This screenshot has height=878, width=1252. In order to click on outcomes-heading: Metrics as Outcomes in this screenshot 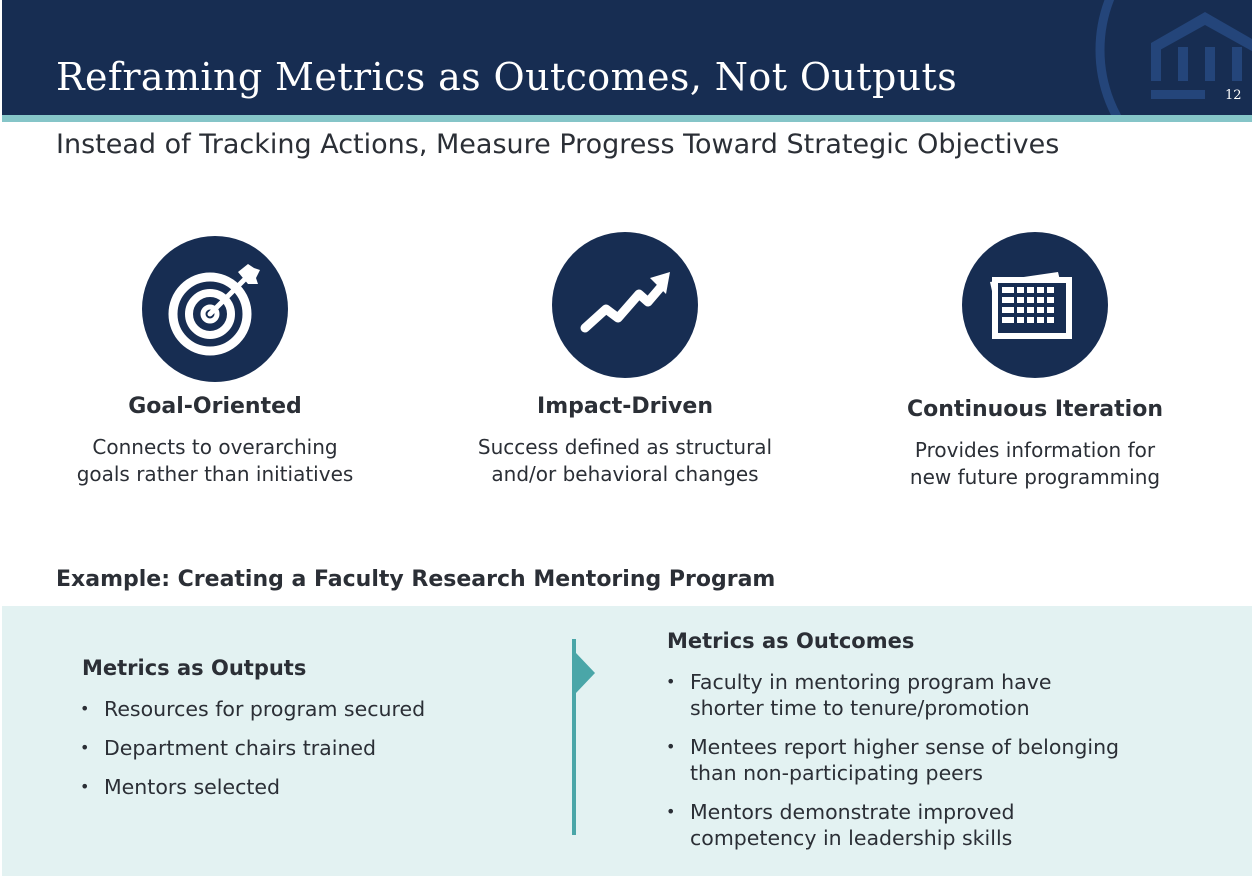, I will do `click(791, 641)`.